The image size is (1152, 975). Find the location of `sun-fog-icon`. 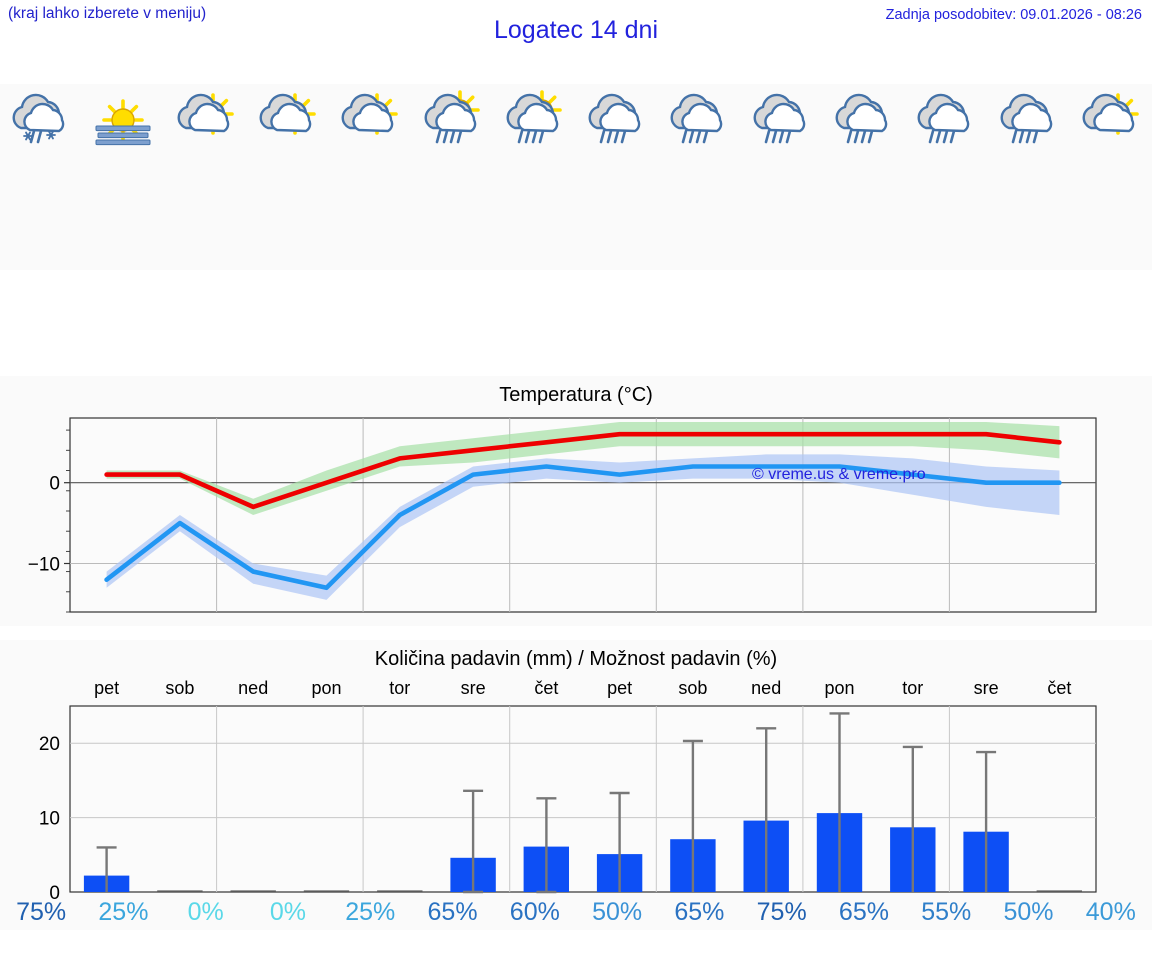

sun-fog-icon is located at coordinates (123, 118).